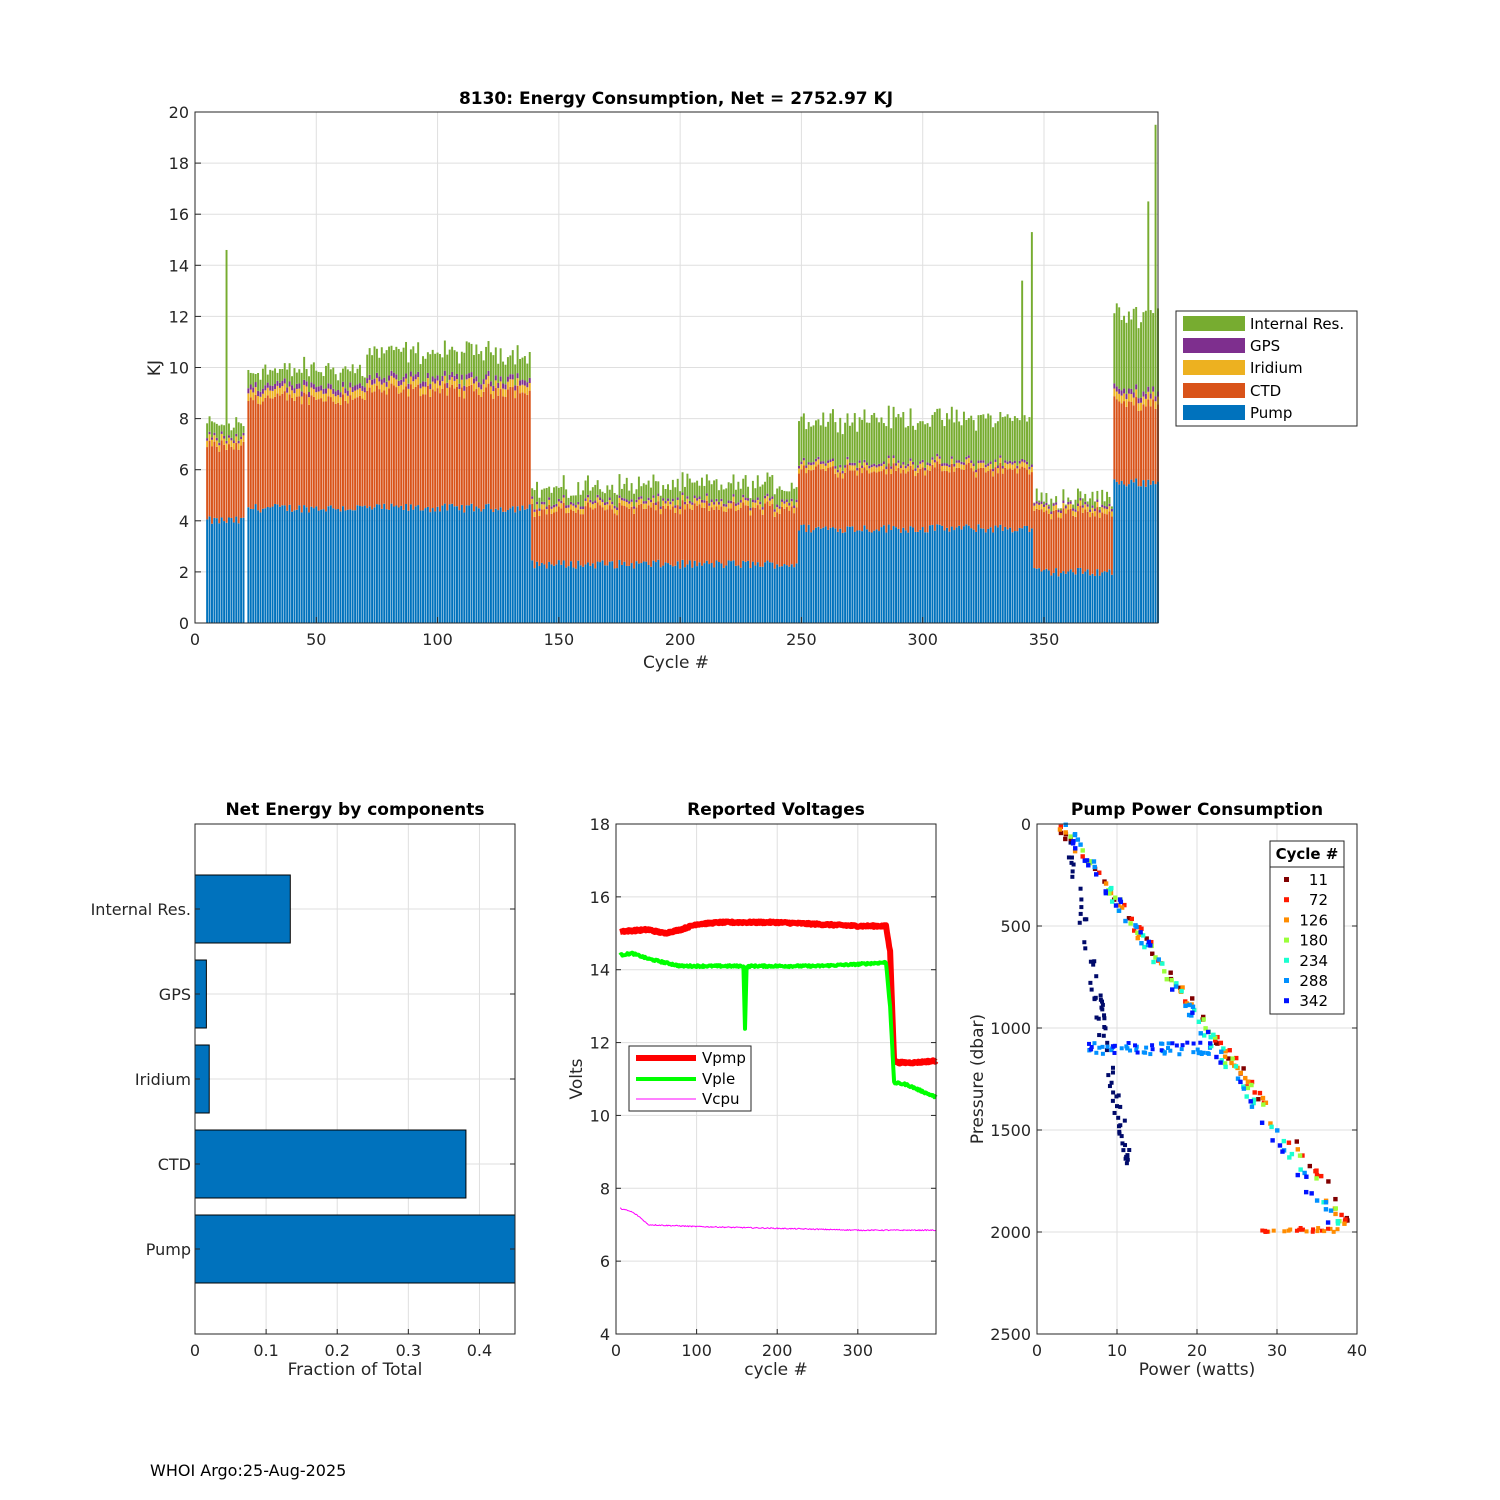  I want to click on legend-swatch-ctd, so click(1214, 390).